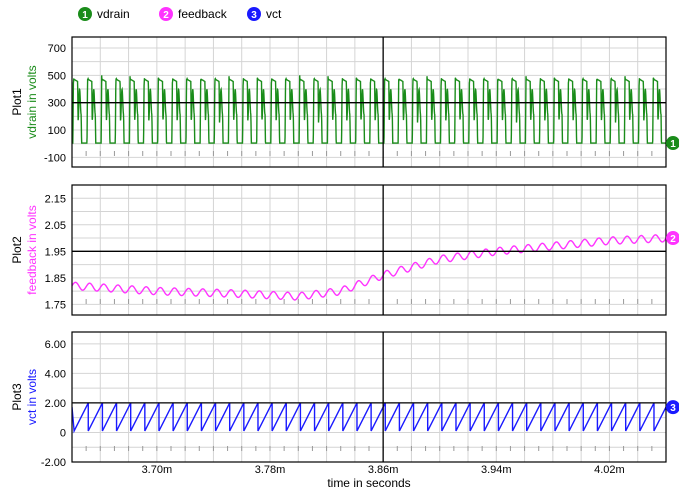 The width and height of the screenshot is (679, 493). I want to click on legend-marker-feedback, so click(166, 14).